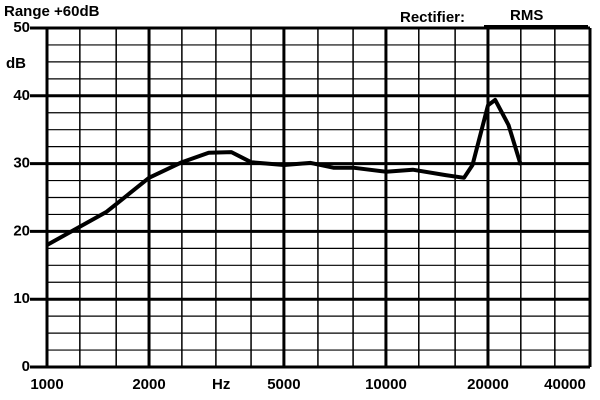  What do you see at coordinates (148, 384) in the screenshot?
I see `x-tick-label: 2000` at bounding box center [148, 384].